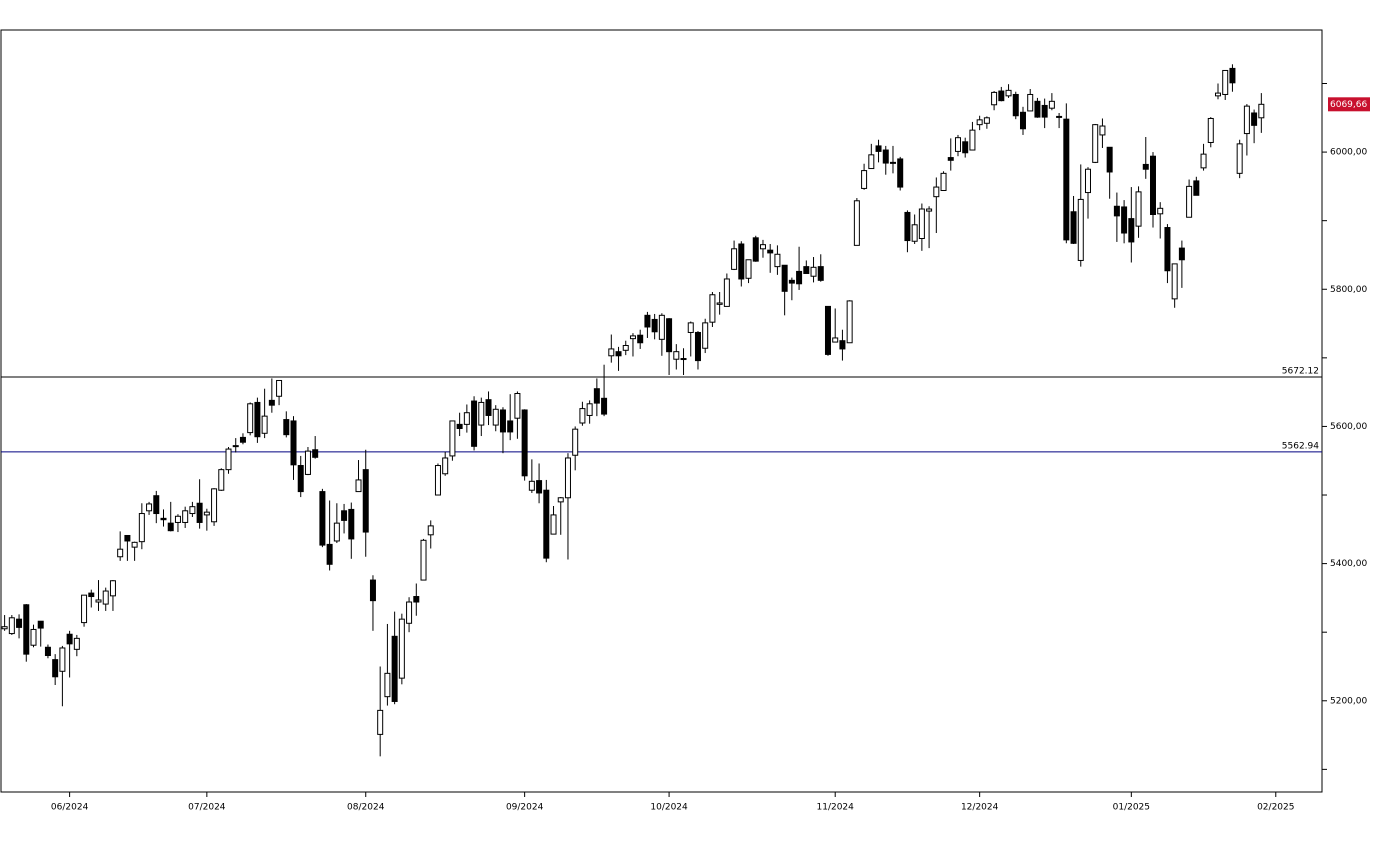 Image resolution: width=1400 pixels, height=842 pixels. What do you see at coordinates (1300, 371) in the screenshot?
I see `horizontal-line-label: 5672.12` at bounding box center [1300, 371].